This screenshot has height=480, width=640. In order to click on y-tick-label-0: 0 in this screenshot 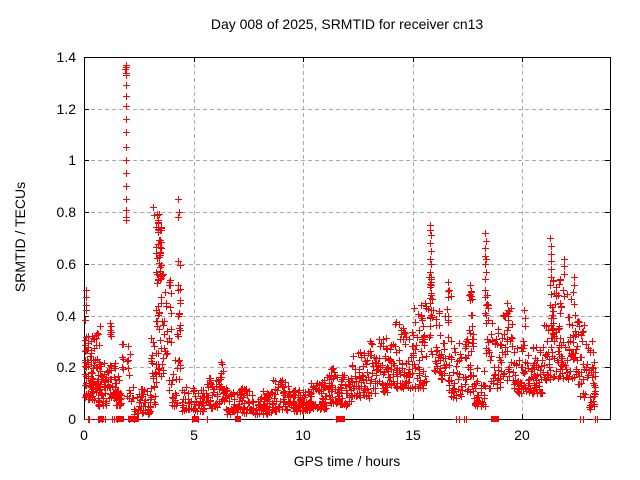, I will do `click(72, 419)`.